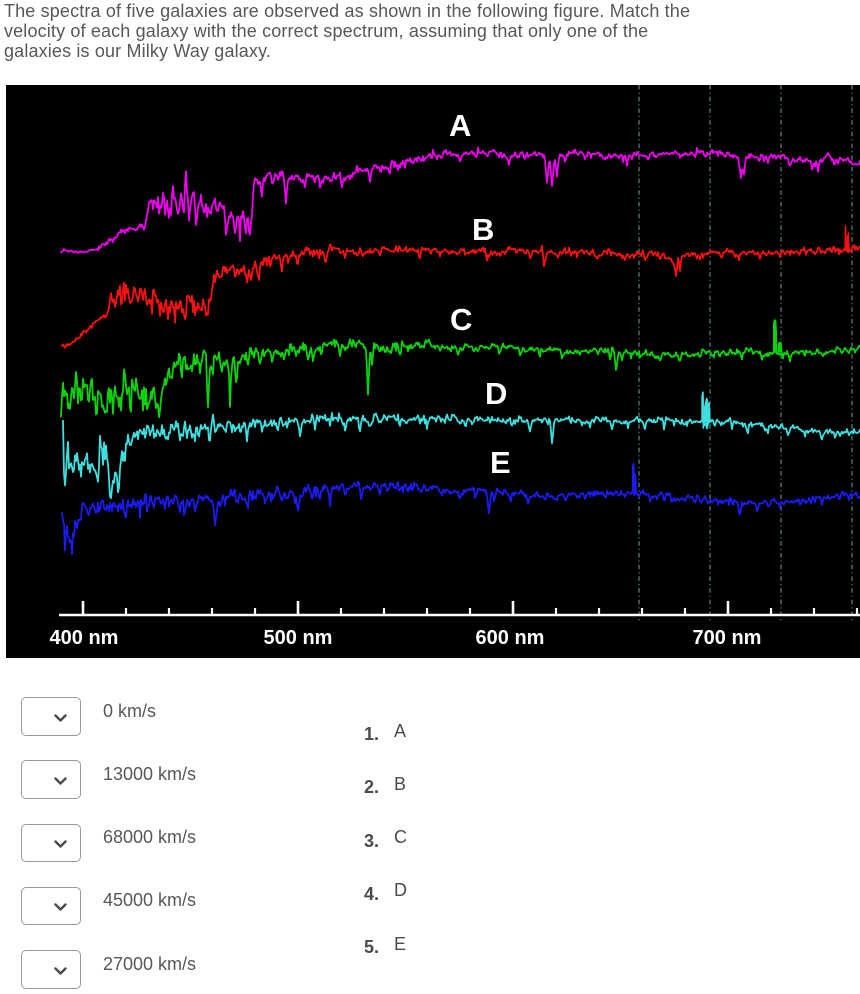 The width and height of the screenshot is (860, 994). What do you see at coordinates (84, 638) in the screenshot?
I see `svg-text: 400 nm` at bounding box center [84, 638].